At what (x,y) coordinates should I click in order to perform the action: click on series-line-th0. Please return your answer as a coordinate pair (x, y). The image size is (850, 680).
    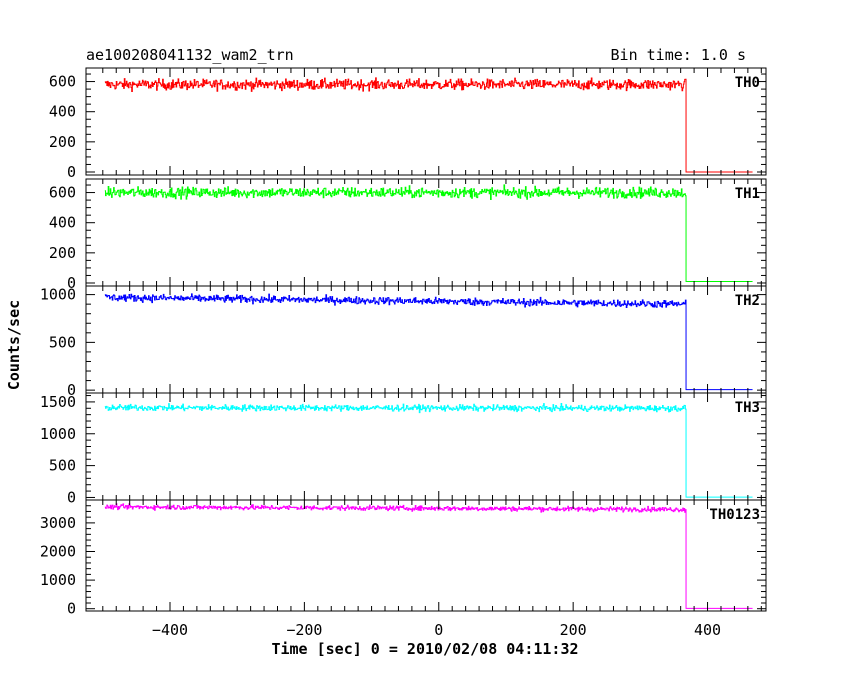
    Looking at the image, I should click on (428, 125).